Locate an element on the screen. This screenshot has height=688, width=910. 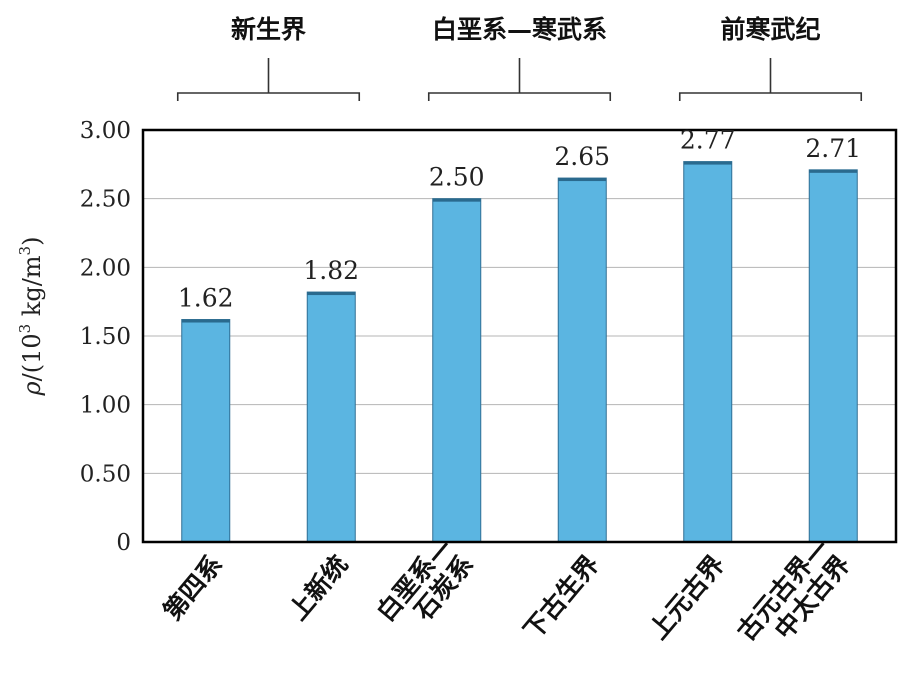
y-tick-label: 3.00 is located at coordinates (105, 131).